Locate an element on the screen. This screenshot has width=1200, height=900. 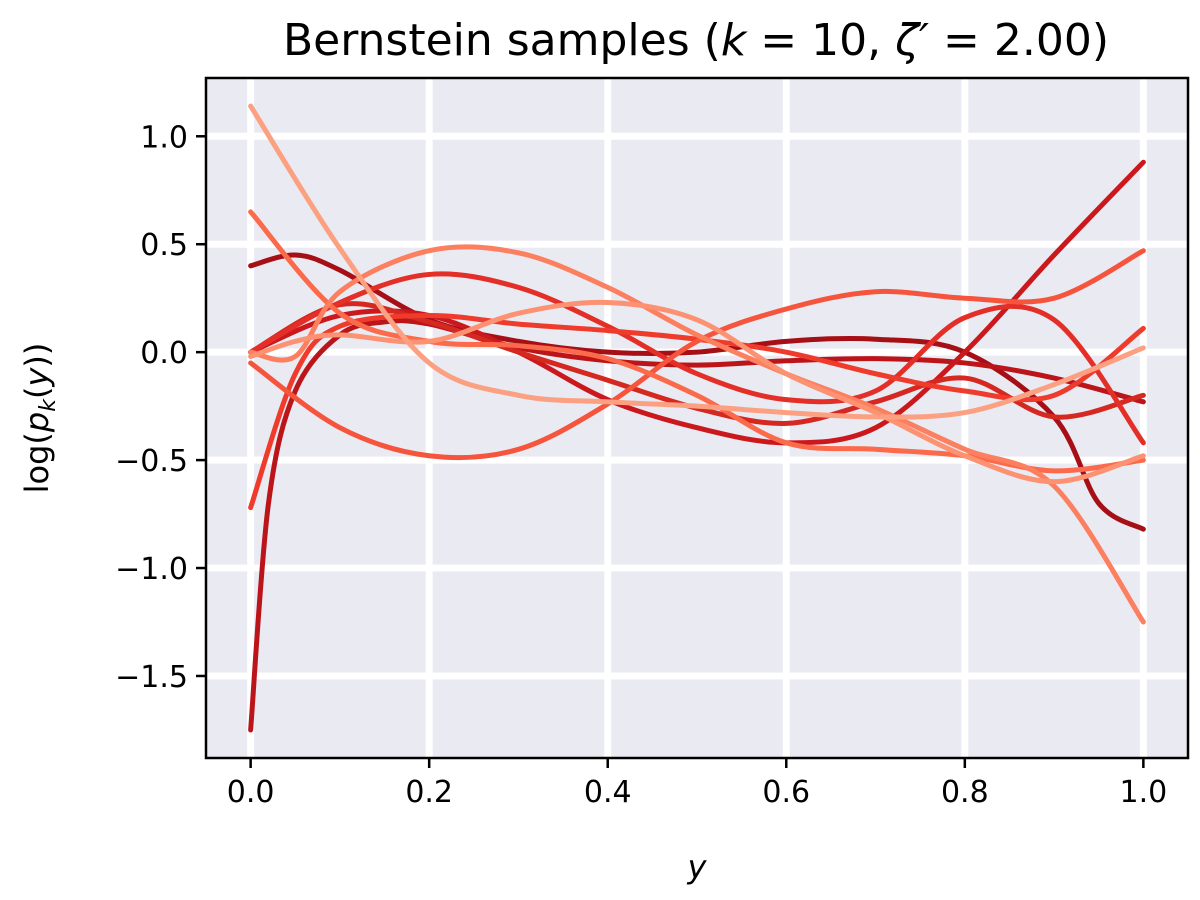
y-axis-label-pre: log( is located at coordinates (37, 462).